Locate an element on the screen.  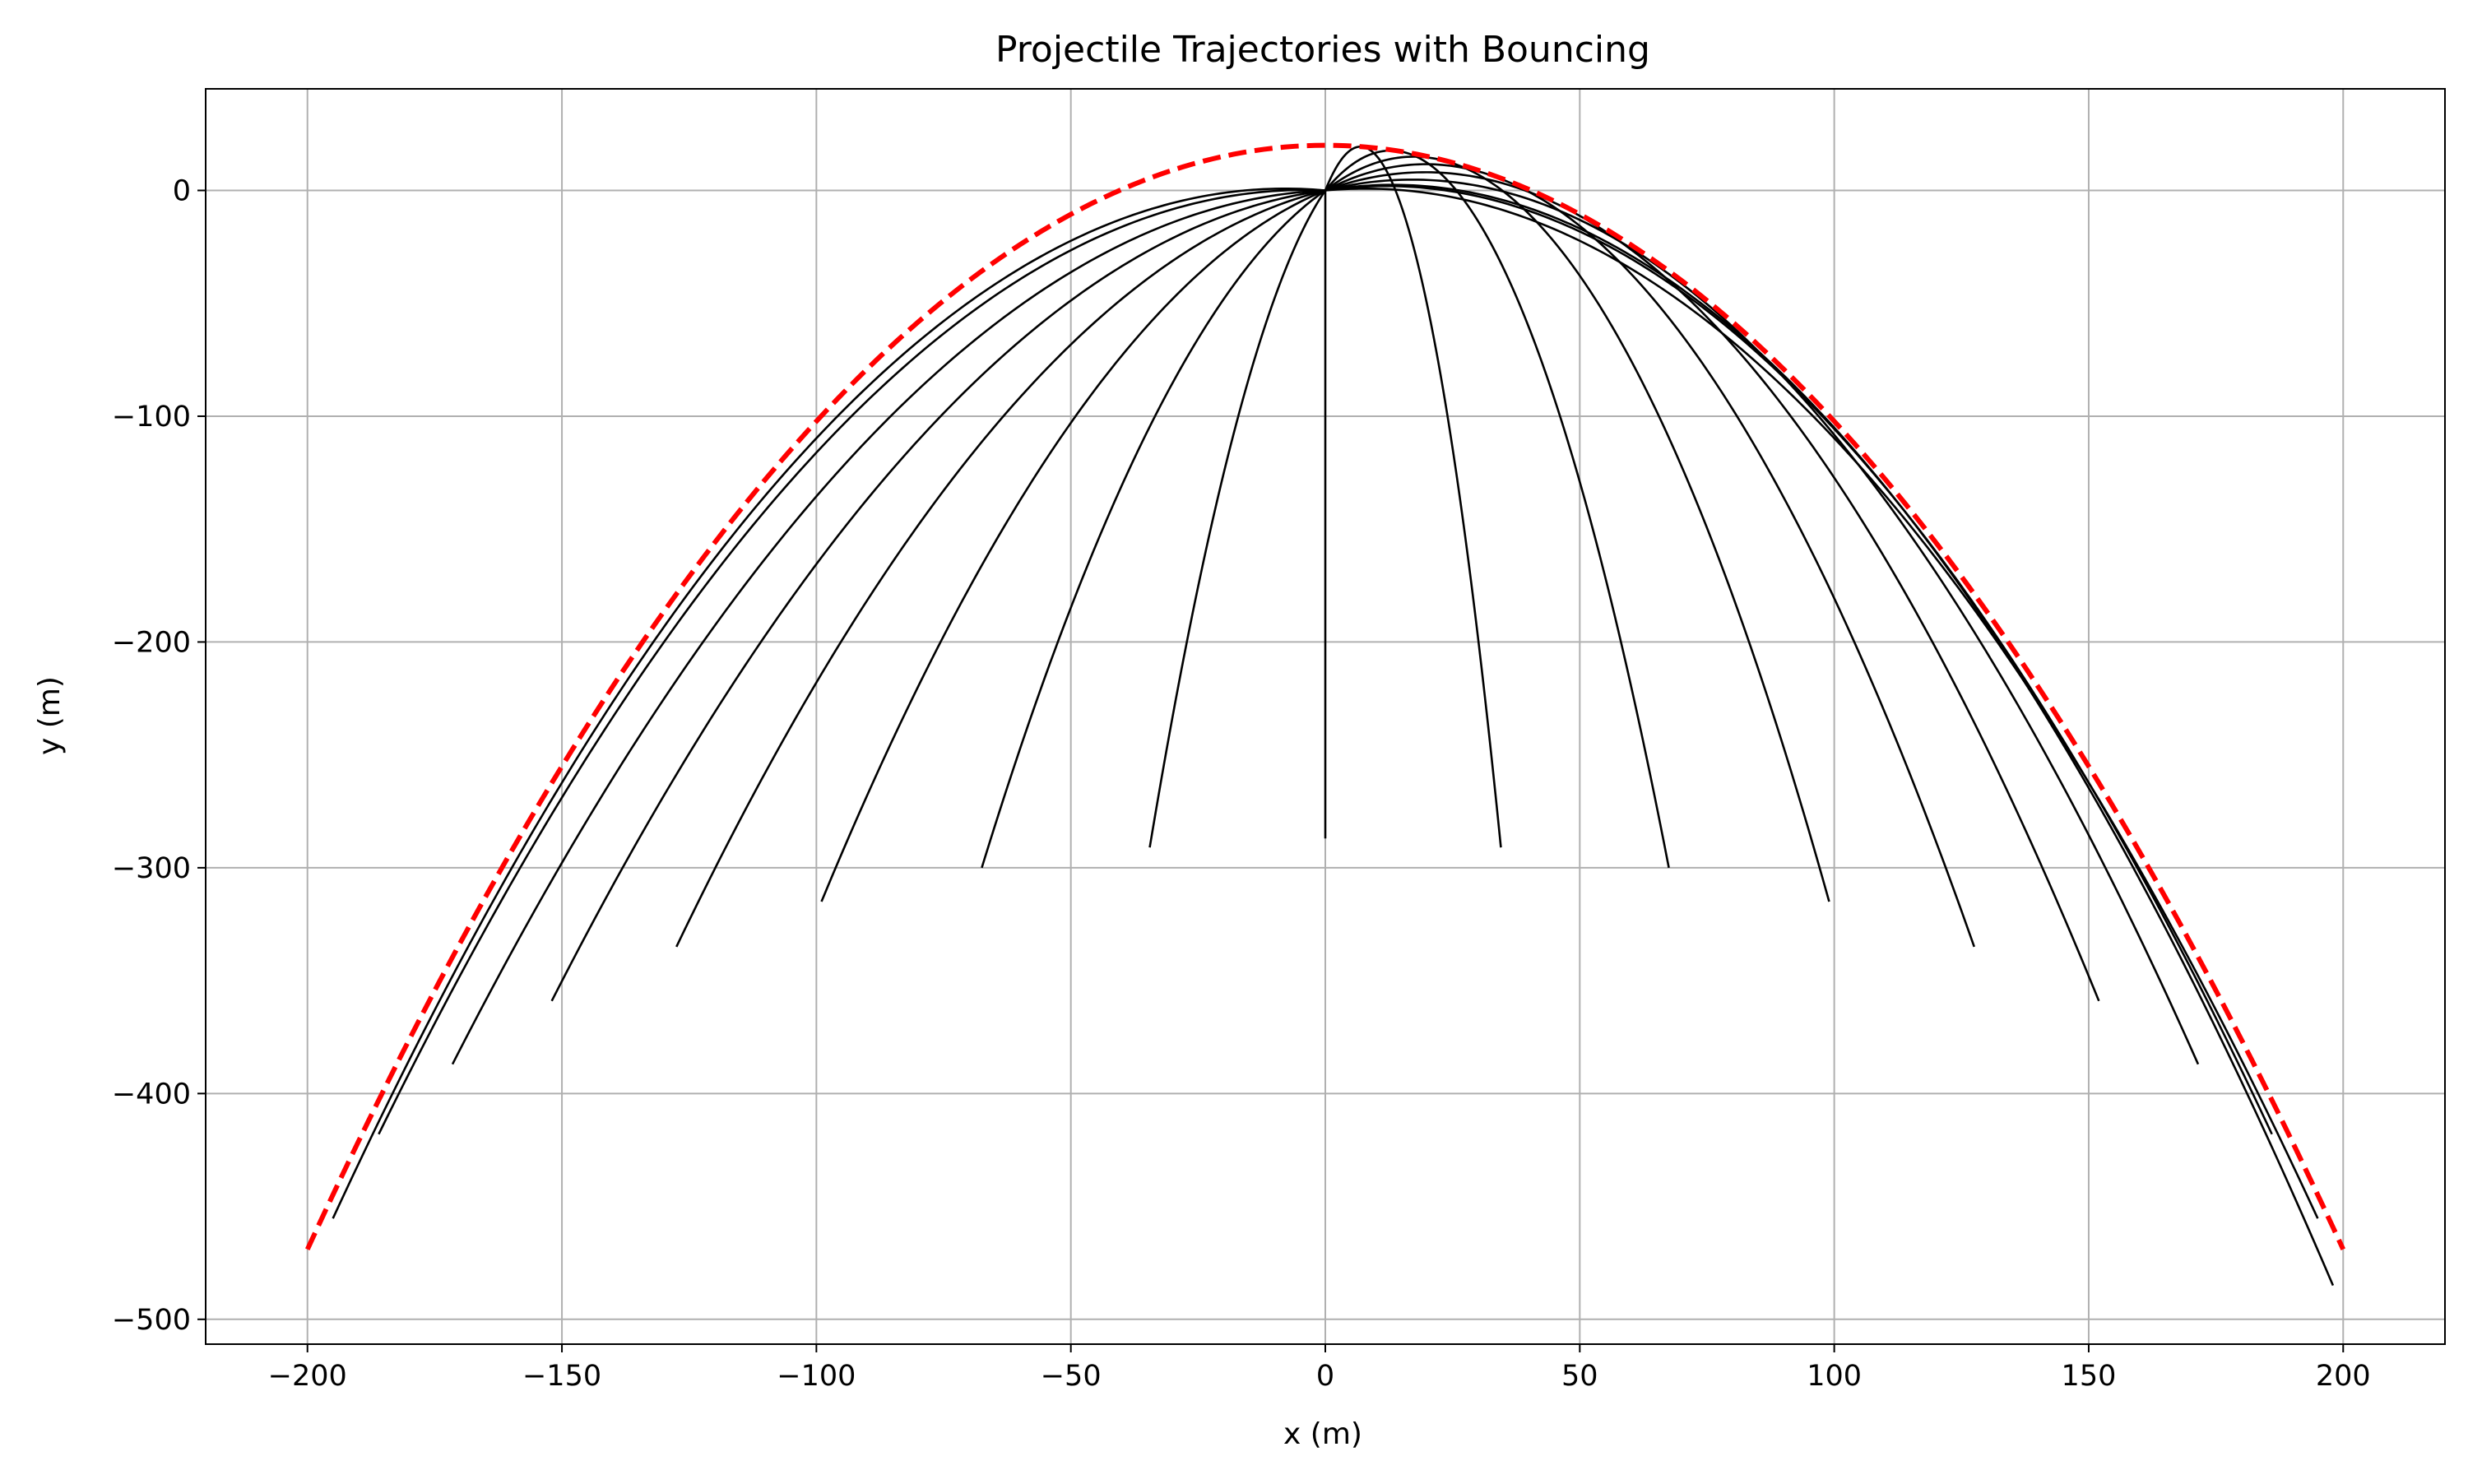
chart-title: Projectile Trajectories with Bouncing is located at coordinates (1322, 50).